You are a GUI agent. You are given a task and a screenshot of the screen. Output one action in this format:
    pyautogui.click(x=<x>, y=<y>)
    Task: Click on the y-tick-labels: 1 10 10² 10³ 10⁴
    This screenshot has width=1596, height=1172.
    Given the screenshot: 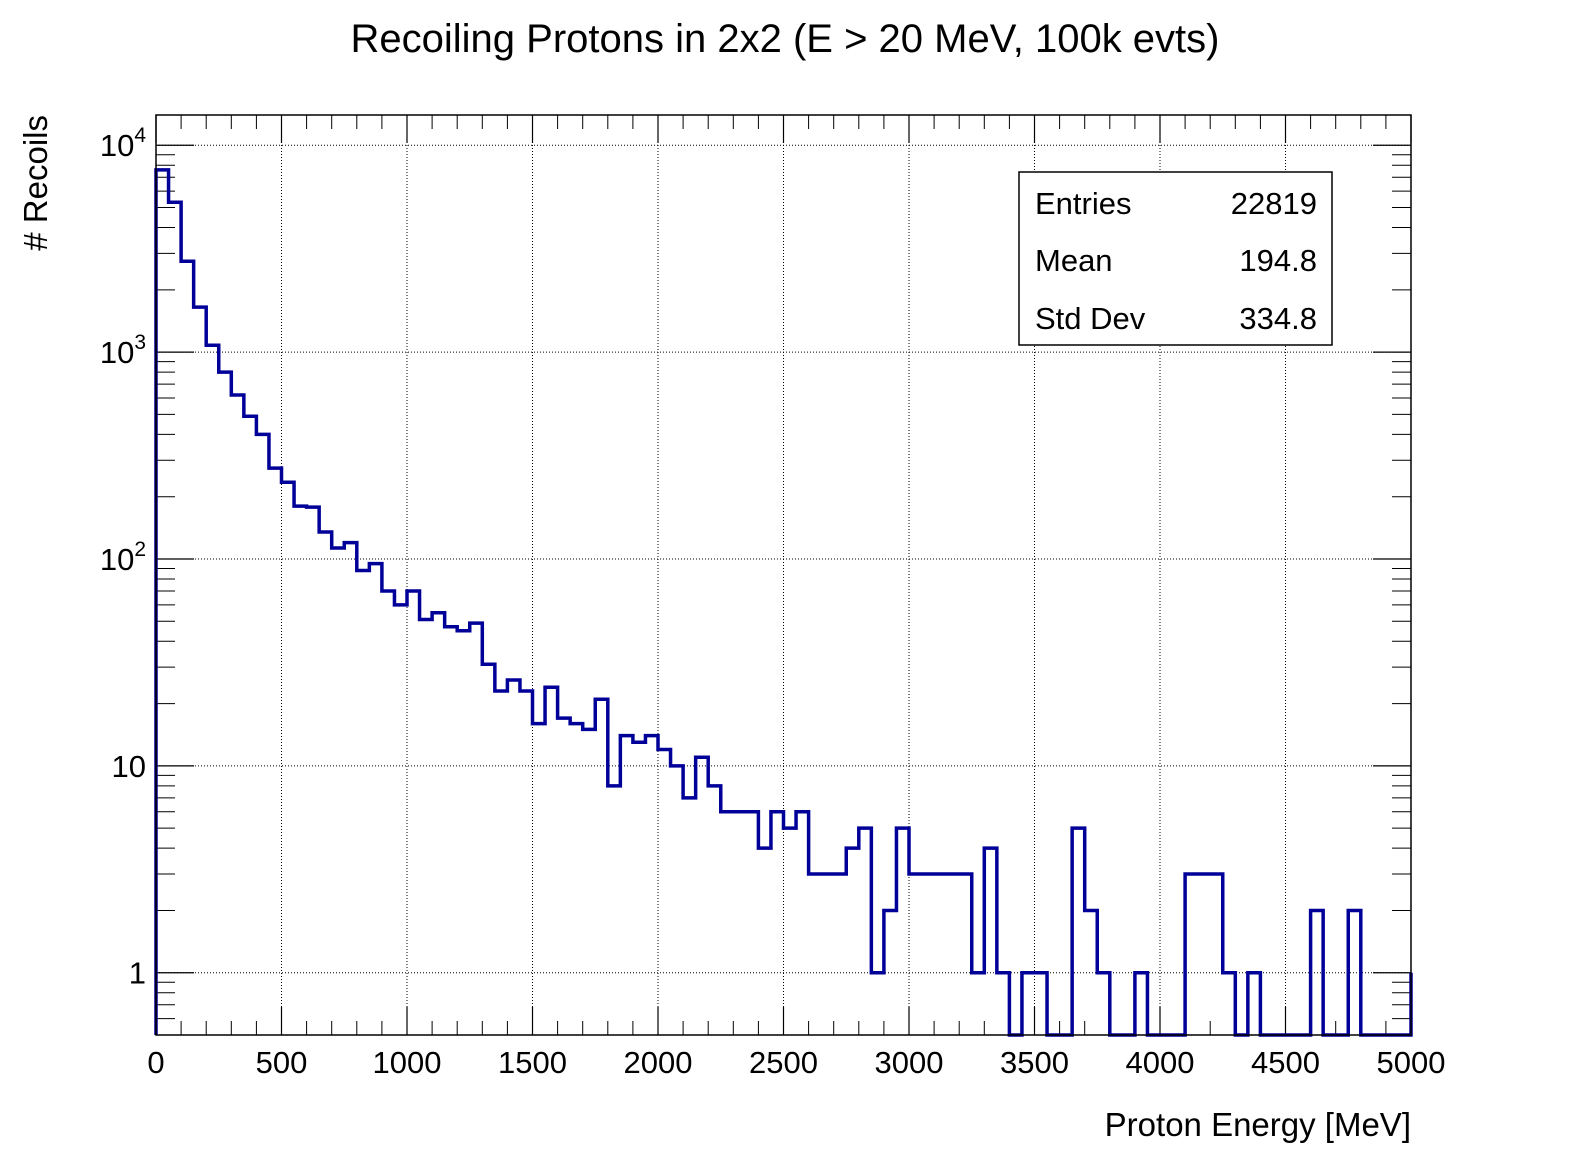 What is the action you would take?
    pyautogui.click(x=123, y=557)
    